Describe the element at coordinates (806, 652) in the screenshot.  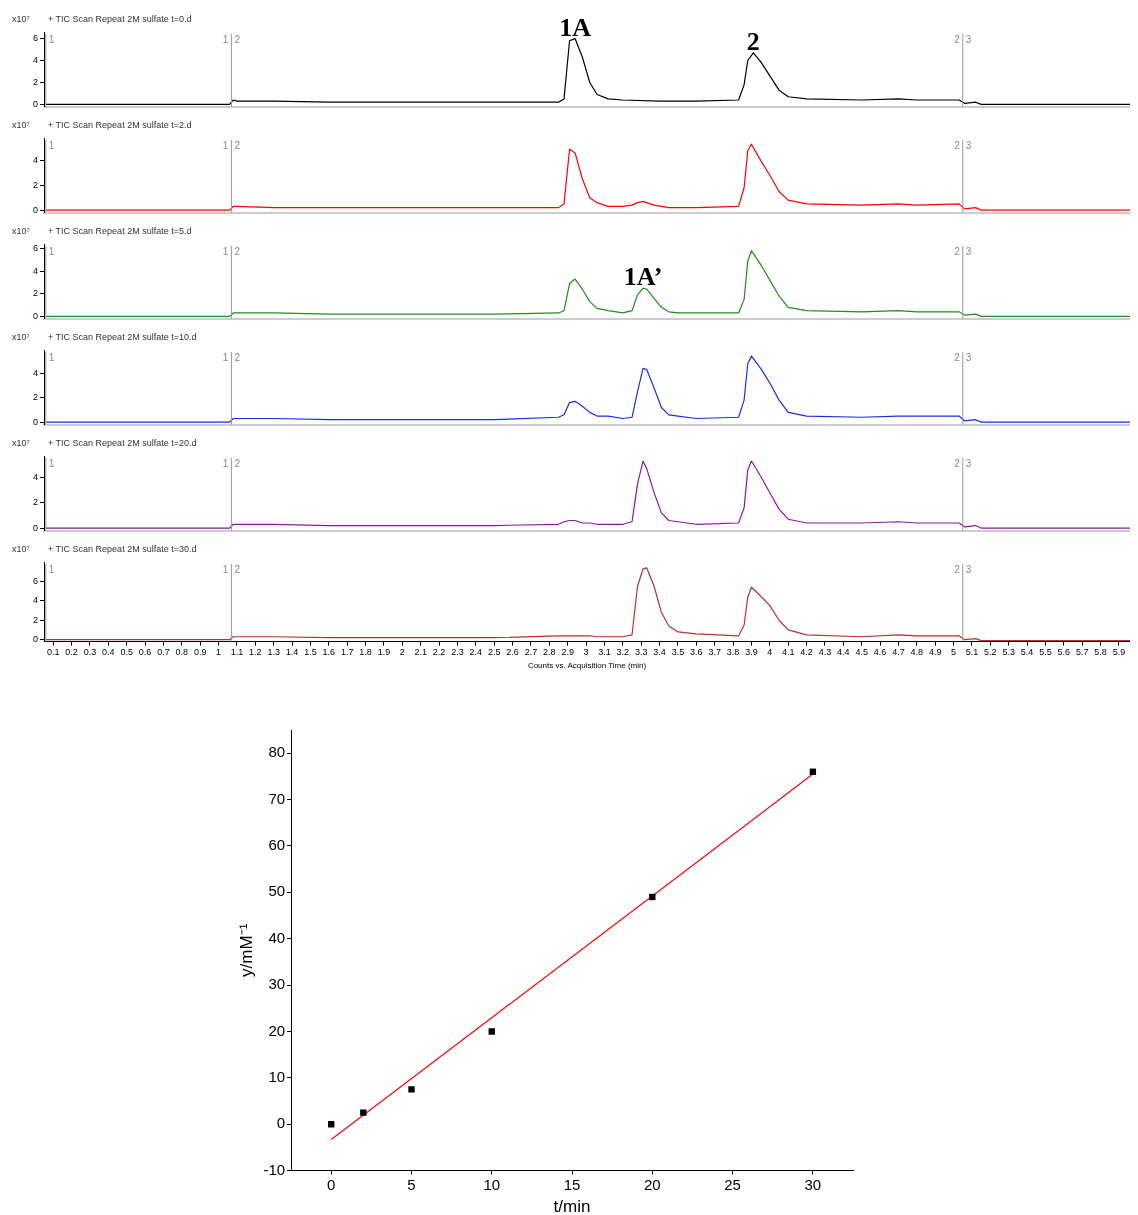
I see `x-tick-label: 4.2` at that location.